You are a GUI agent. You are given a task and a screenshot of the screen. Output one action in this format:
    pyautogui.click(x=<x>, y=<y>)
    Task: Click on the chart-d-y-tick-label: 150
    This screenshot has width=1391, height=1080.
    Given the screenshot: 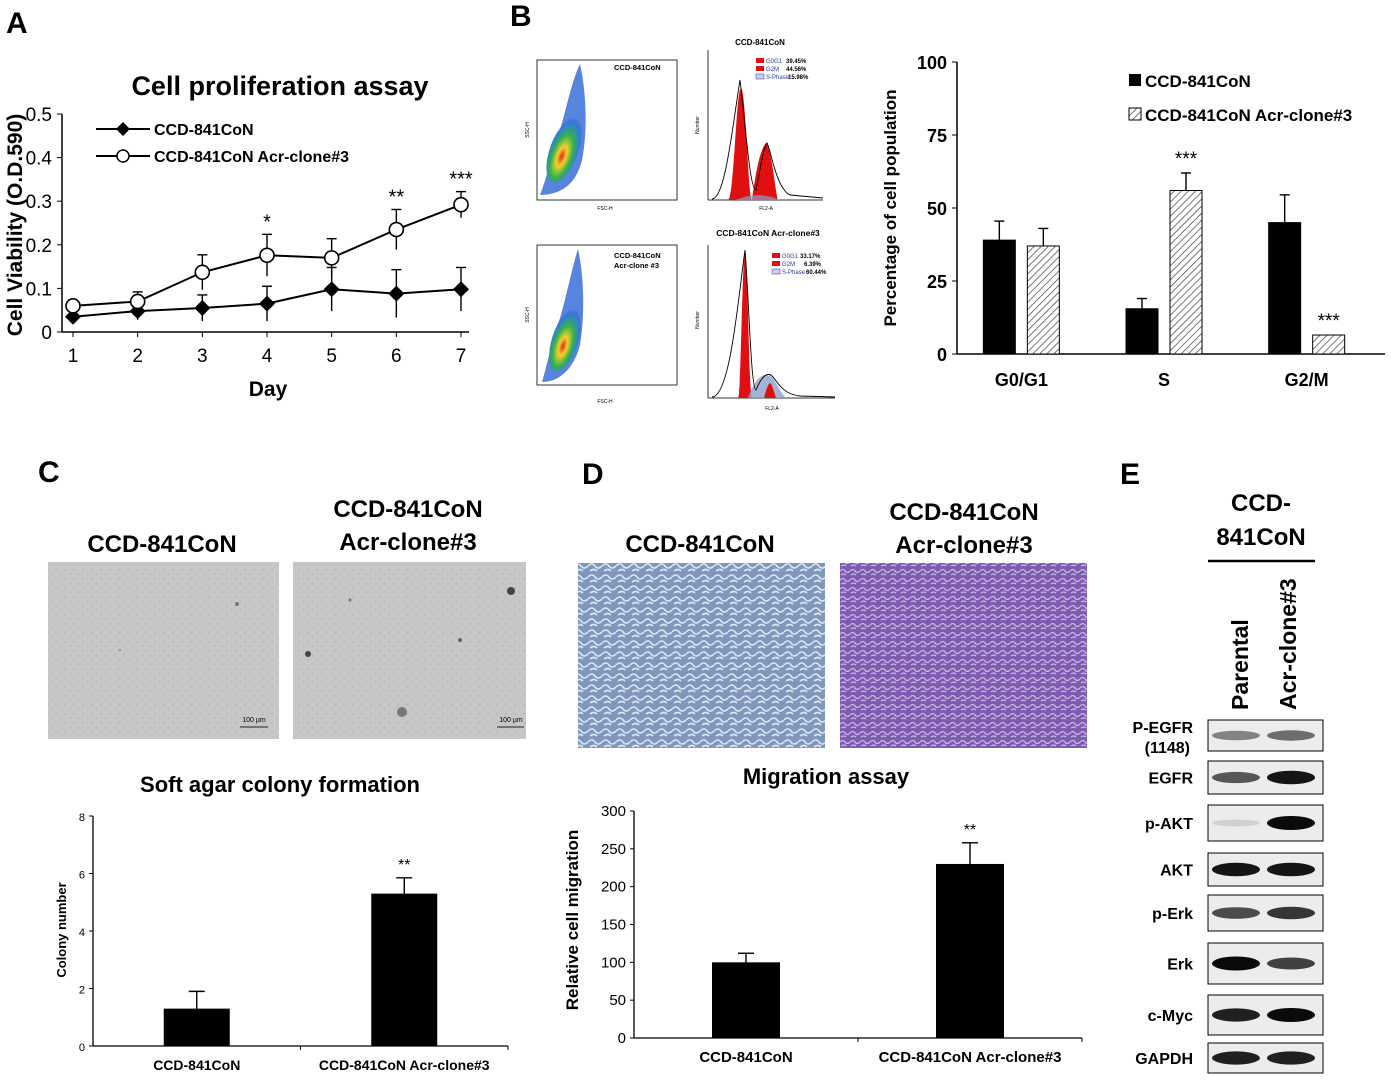 What is the action you would take?
    pyautogui.click(x=613, y=925)
    